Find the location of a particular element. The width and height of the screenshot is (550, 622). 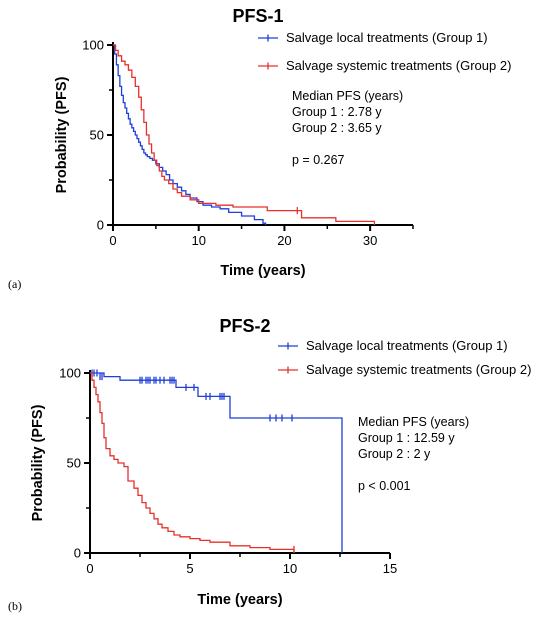

annotation-line: Group 2 : 3.65 y is located at coordinates (337, 128).